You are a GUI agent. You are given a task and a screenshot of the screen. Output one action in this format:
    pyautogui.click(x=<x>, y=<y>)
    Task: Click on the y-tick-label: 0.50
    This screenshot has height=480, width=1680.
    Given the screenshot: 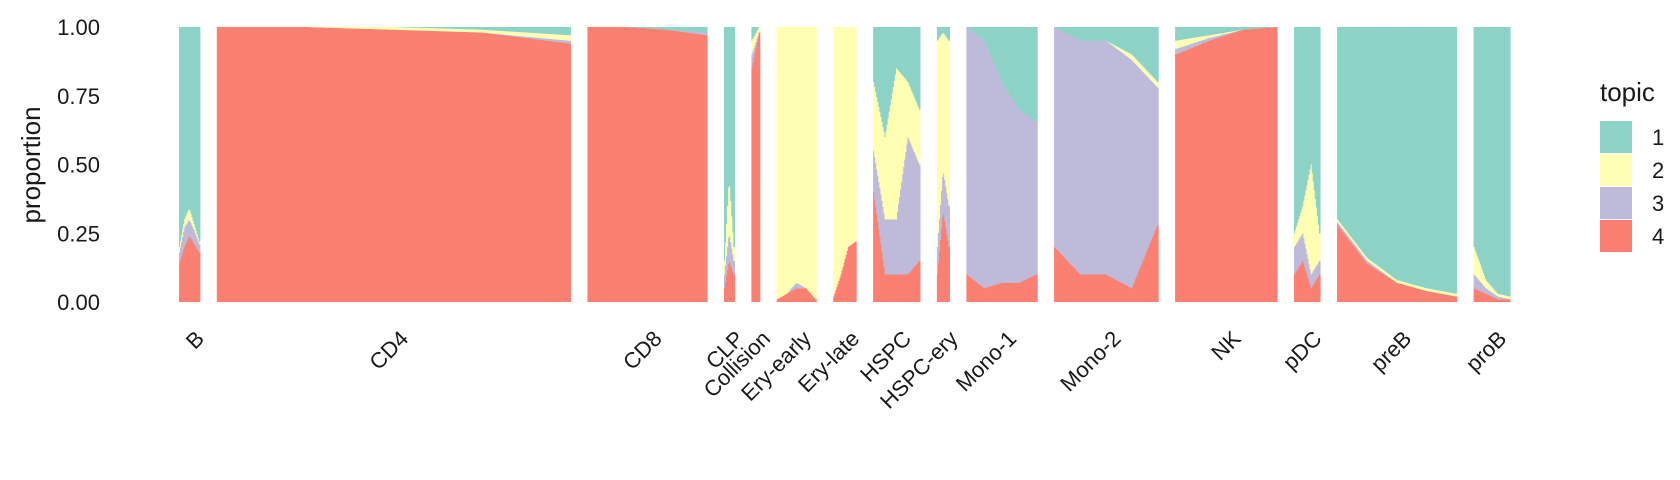 What is the action you would take?
    pyautogui.click(x=78, y=165)
    